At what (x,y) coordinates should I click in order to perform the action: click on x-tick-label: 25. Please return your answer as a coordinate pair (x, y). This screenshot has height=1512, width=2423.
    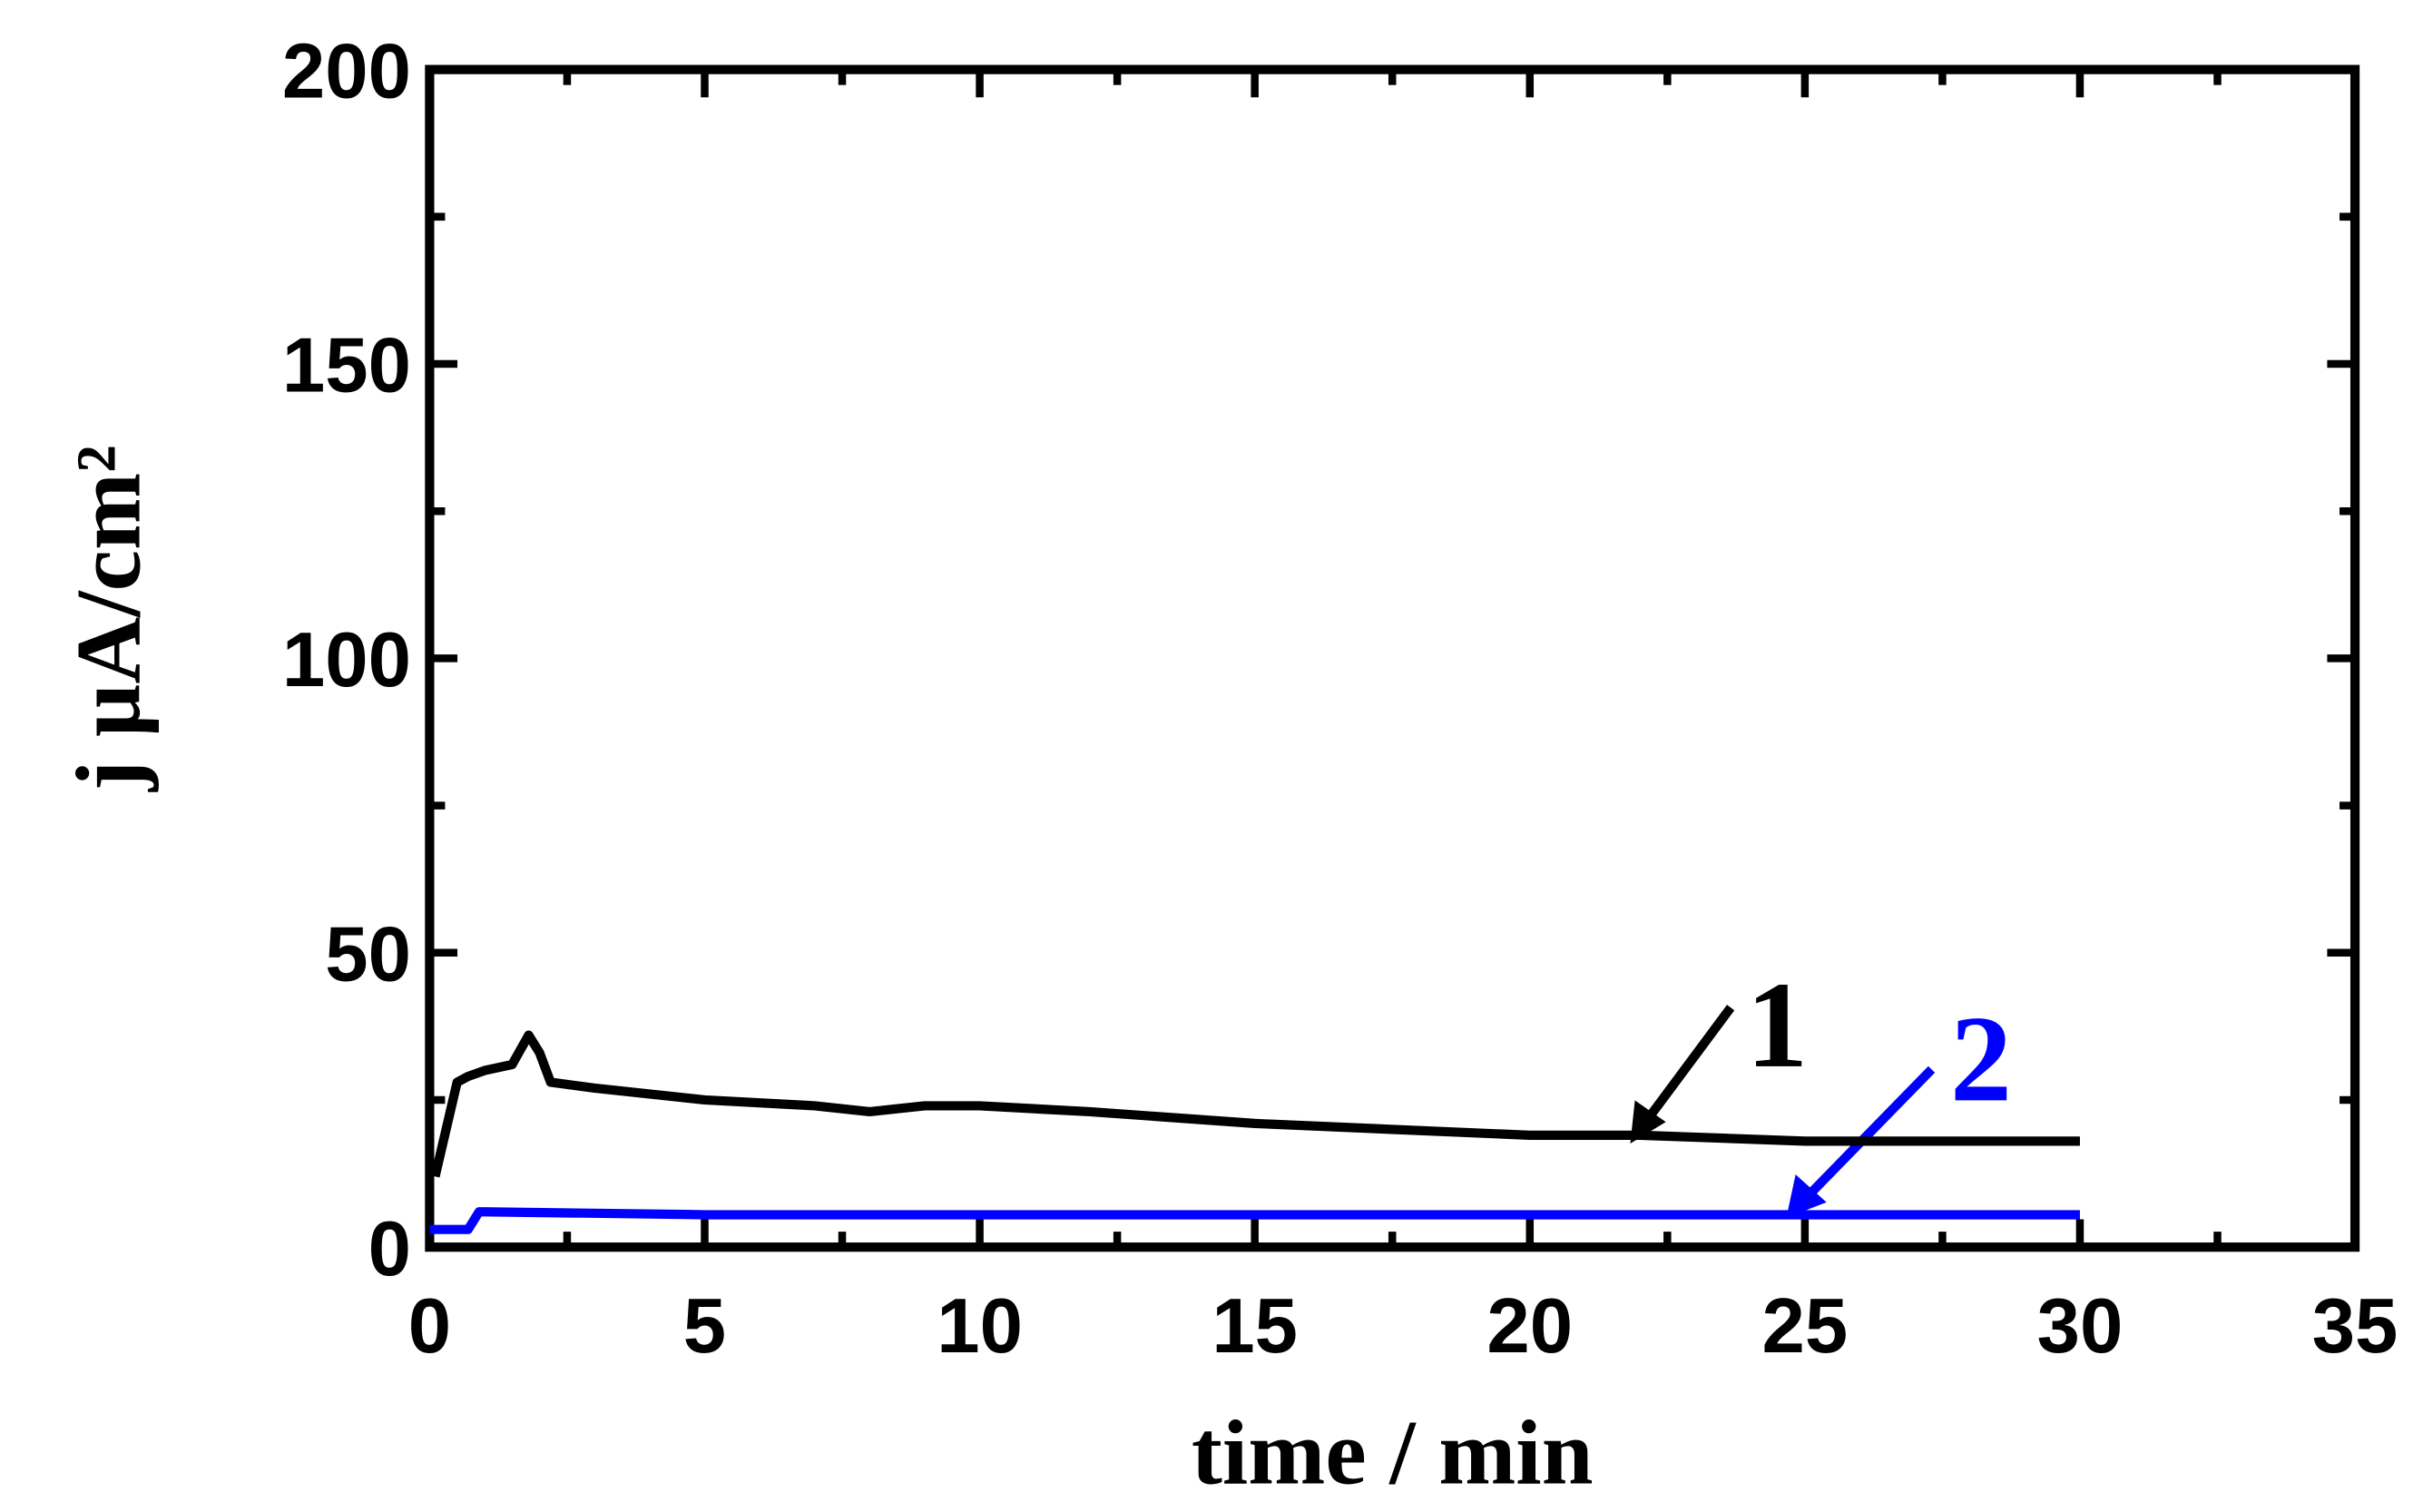
    Looking at the image, I should click on (1806, 1326).